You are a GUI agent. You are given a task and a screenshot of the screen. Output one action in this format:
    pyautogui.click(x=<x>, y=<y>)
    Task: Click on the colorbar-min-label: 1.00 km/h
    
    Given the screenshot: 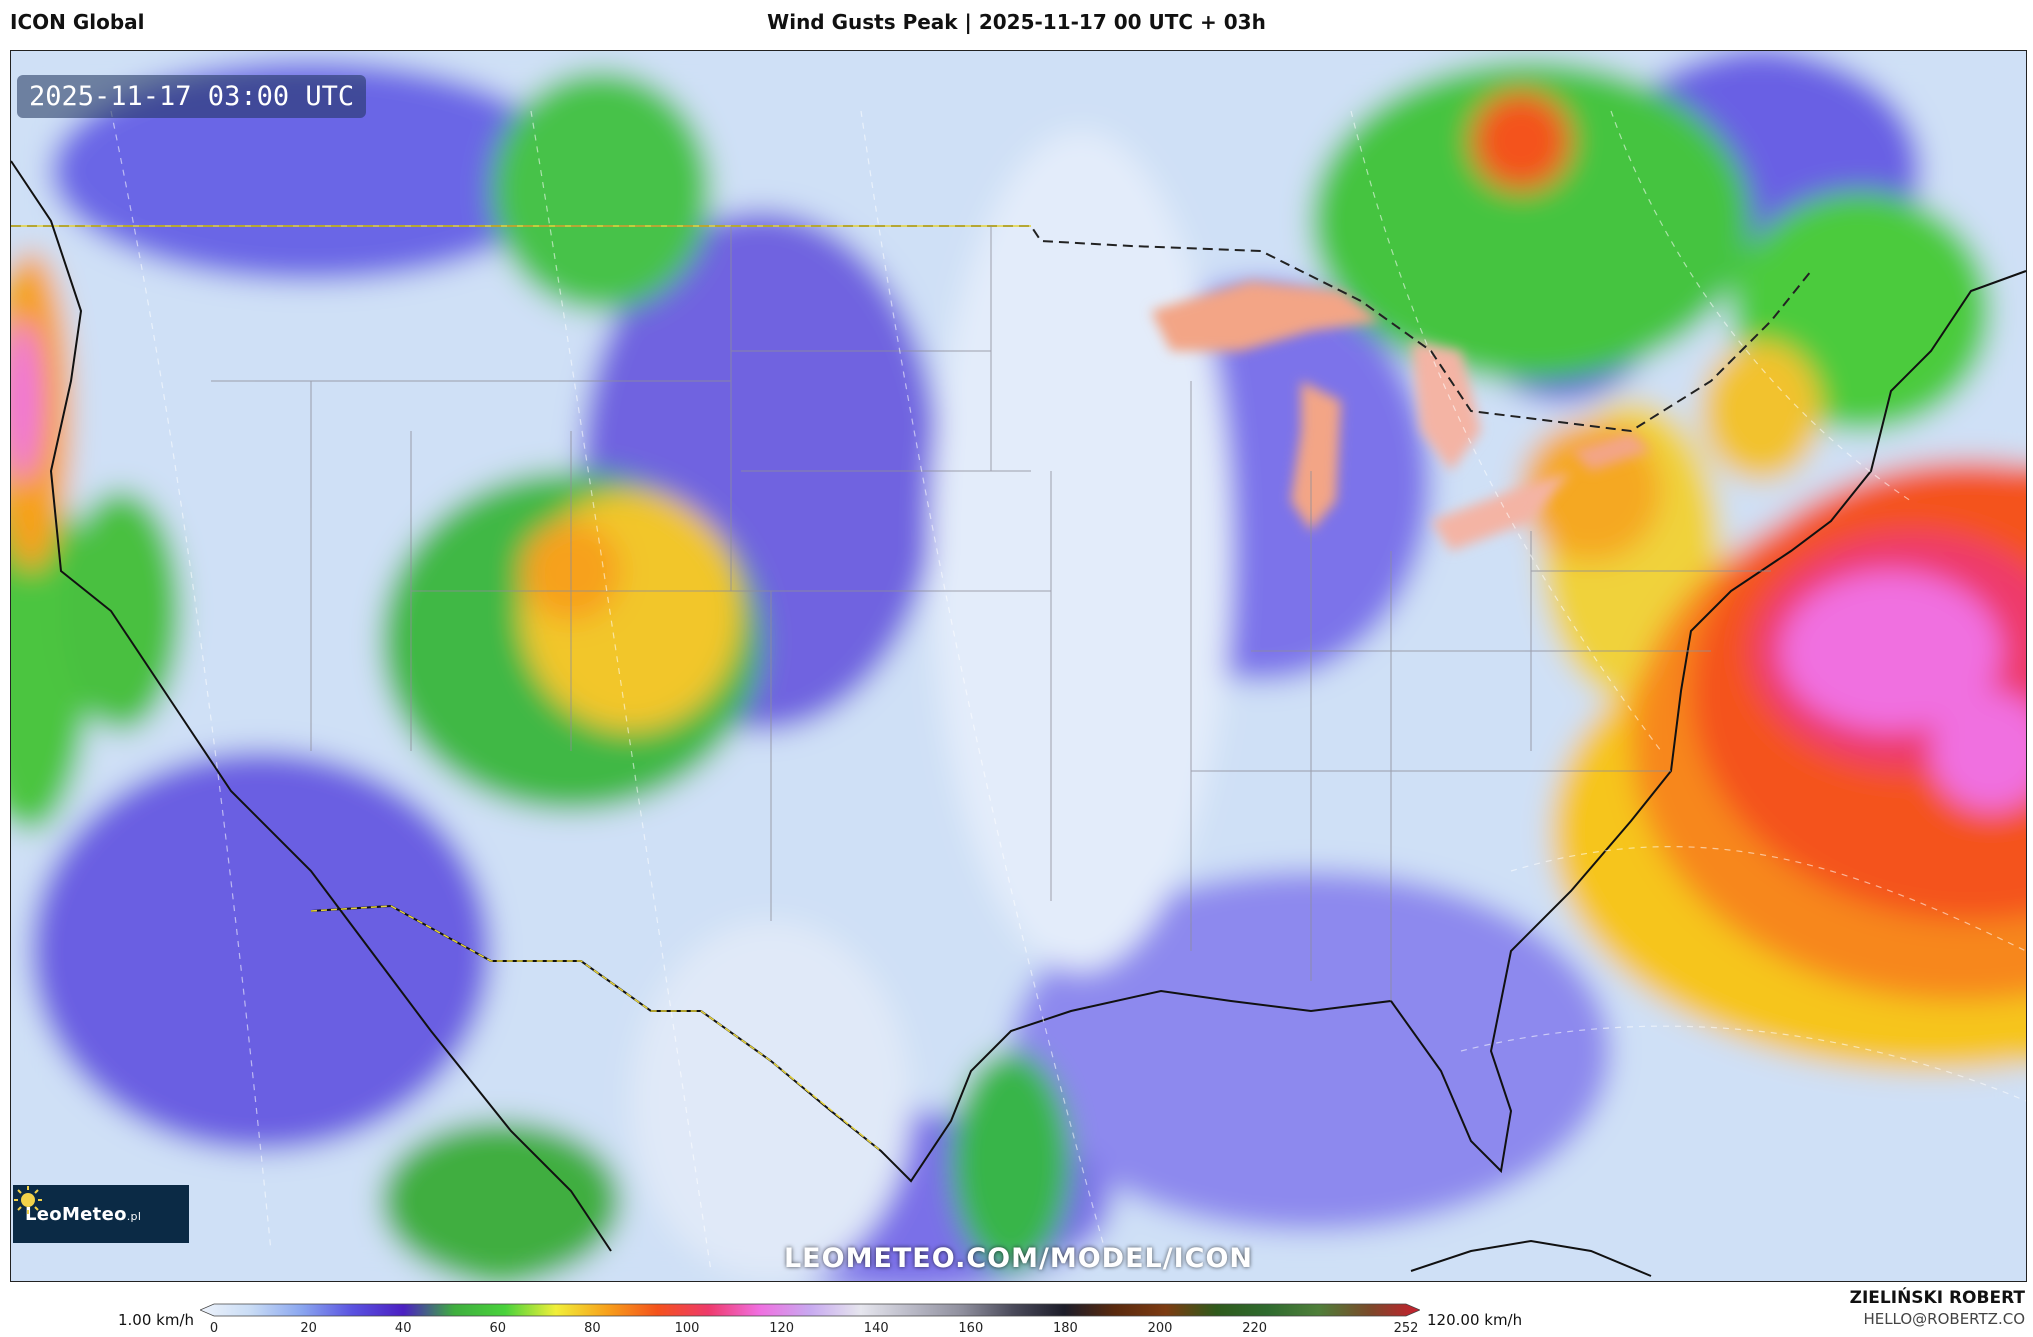 What is the action you would take?
    pyautogui.click(x=156, y=1320)
    